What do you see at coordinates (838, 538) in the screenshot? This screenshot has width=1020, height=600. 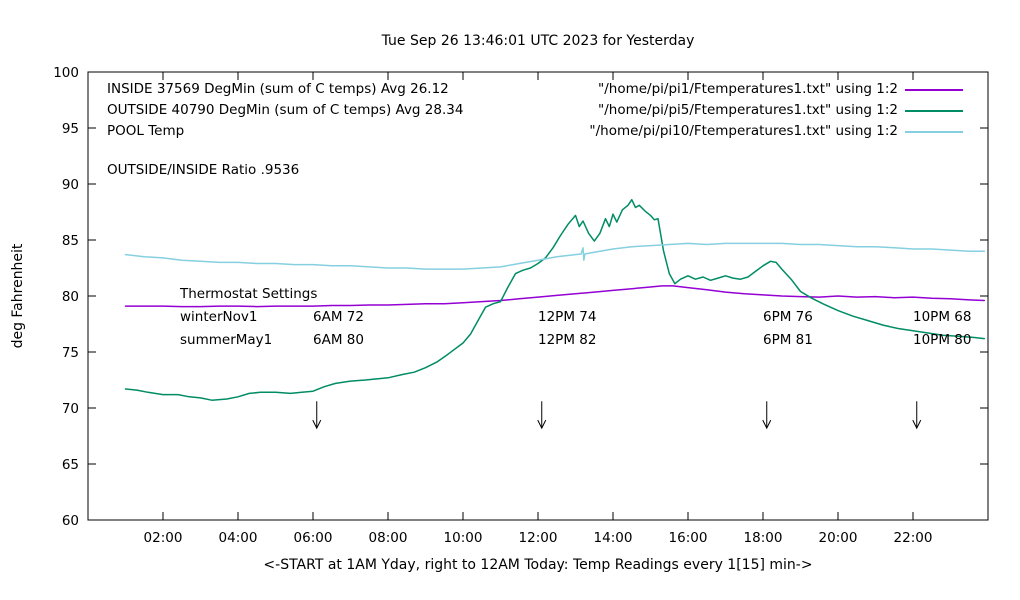 I see `x-tick-label: 20:00` at bounding box center [838, 538].